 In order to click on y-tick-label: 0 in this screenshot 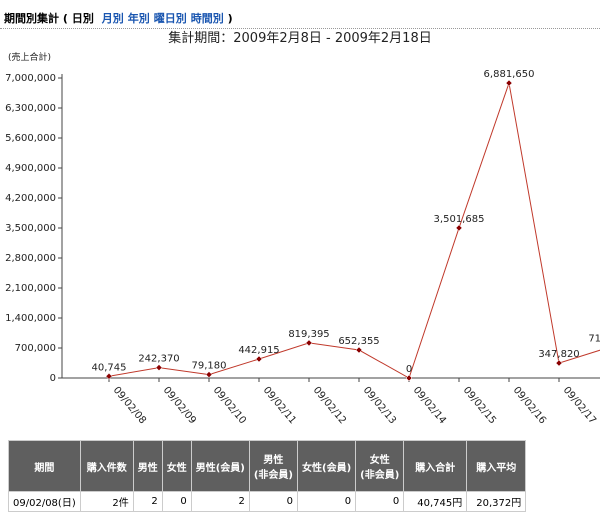, I will do `click(53, 378)`.